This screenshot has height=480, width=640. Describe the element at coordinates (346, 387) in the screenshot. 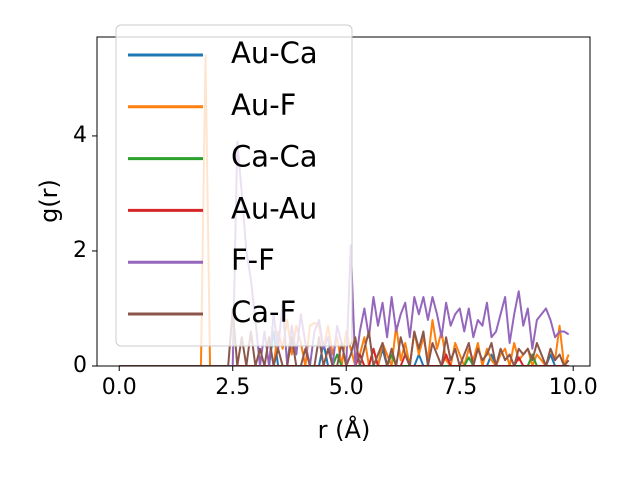

I see `x-tick-label: 5.0` at that location.